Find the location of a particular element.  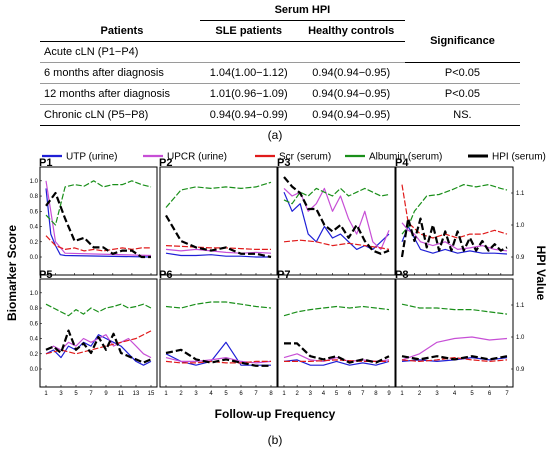

panel-p6: P6 1 2 3 4 5 6 7 8 is located at coordinates (218, 333).